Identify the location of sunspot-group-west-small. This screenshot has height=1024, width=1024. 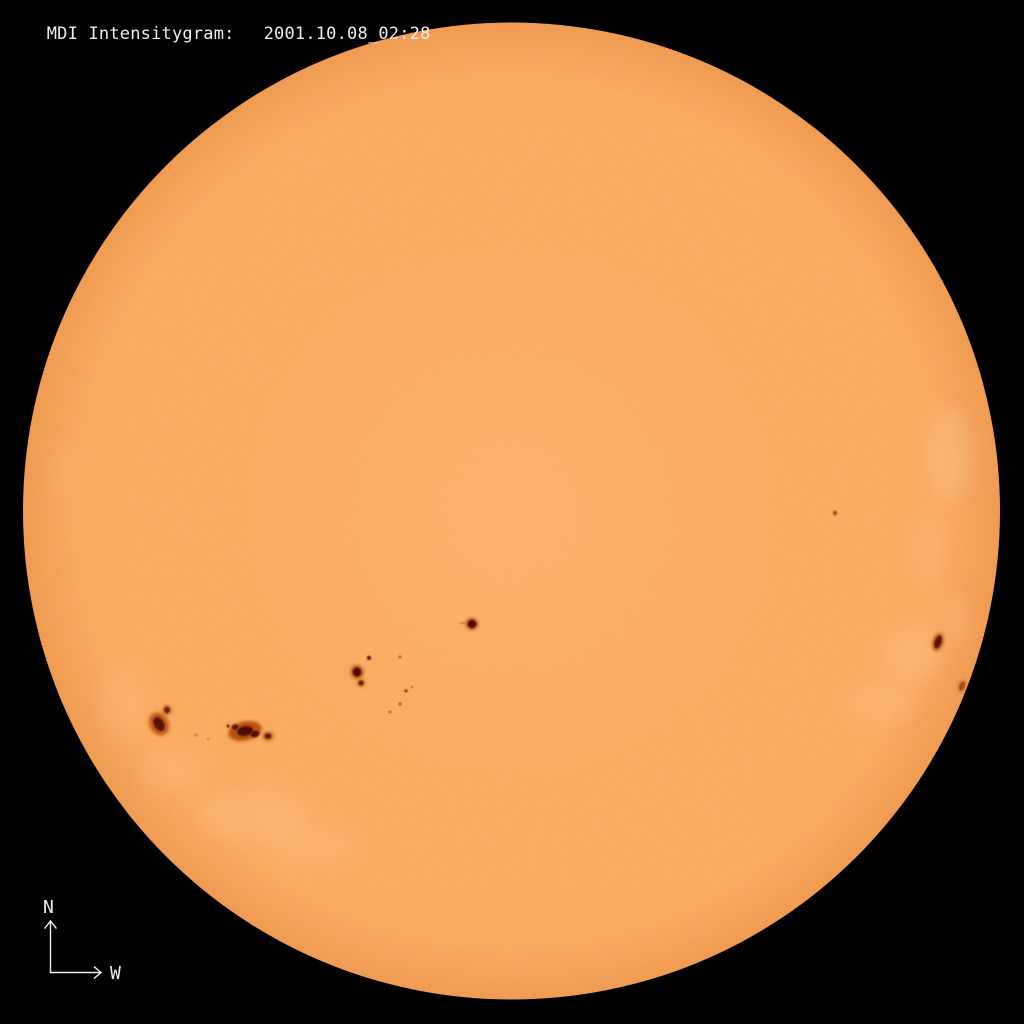
(167, 710).